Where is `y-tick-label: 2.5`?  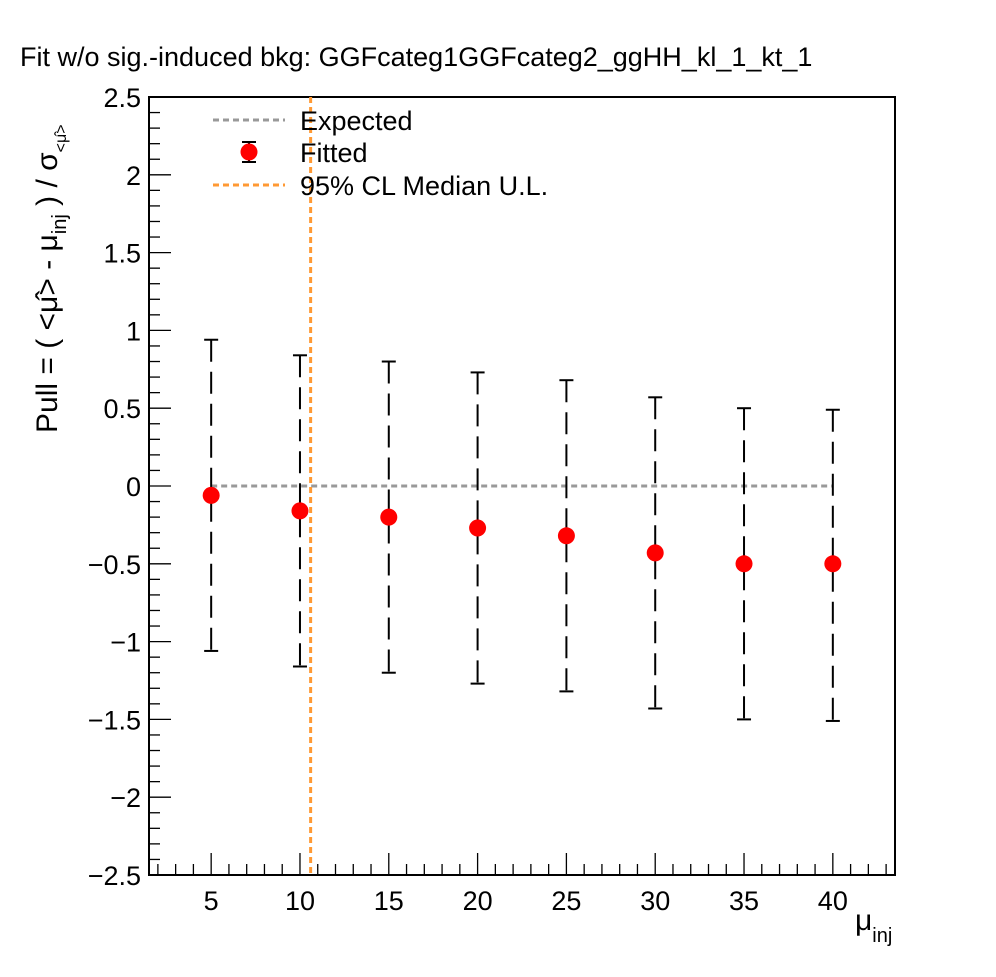 y-tick-label: 2.5 is located at coordinates (122, 98).